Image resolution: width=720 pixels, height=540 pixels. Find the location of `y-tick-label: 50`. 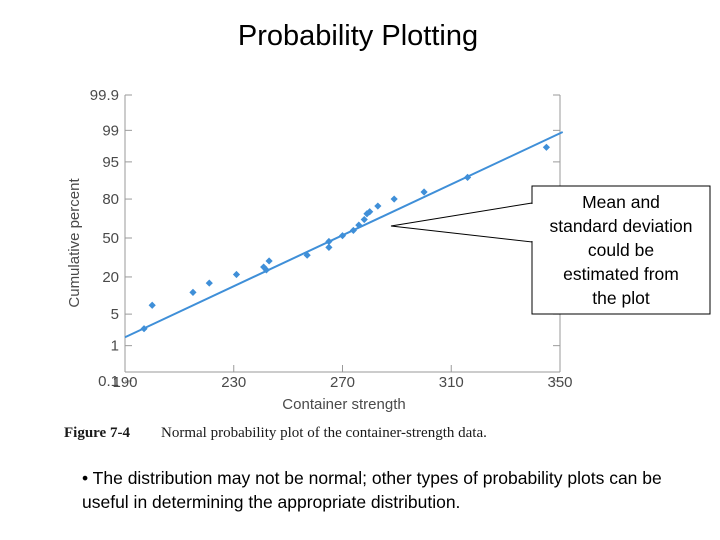

y-tick-label: 50 is located at coordinates (110, 238).